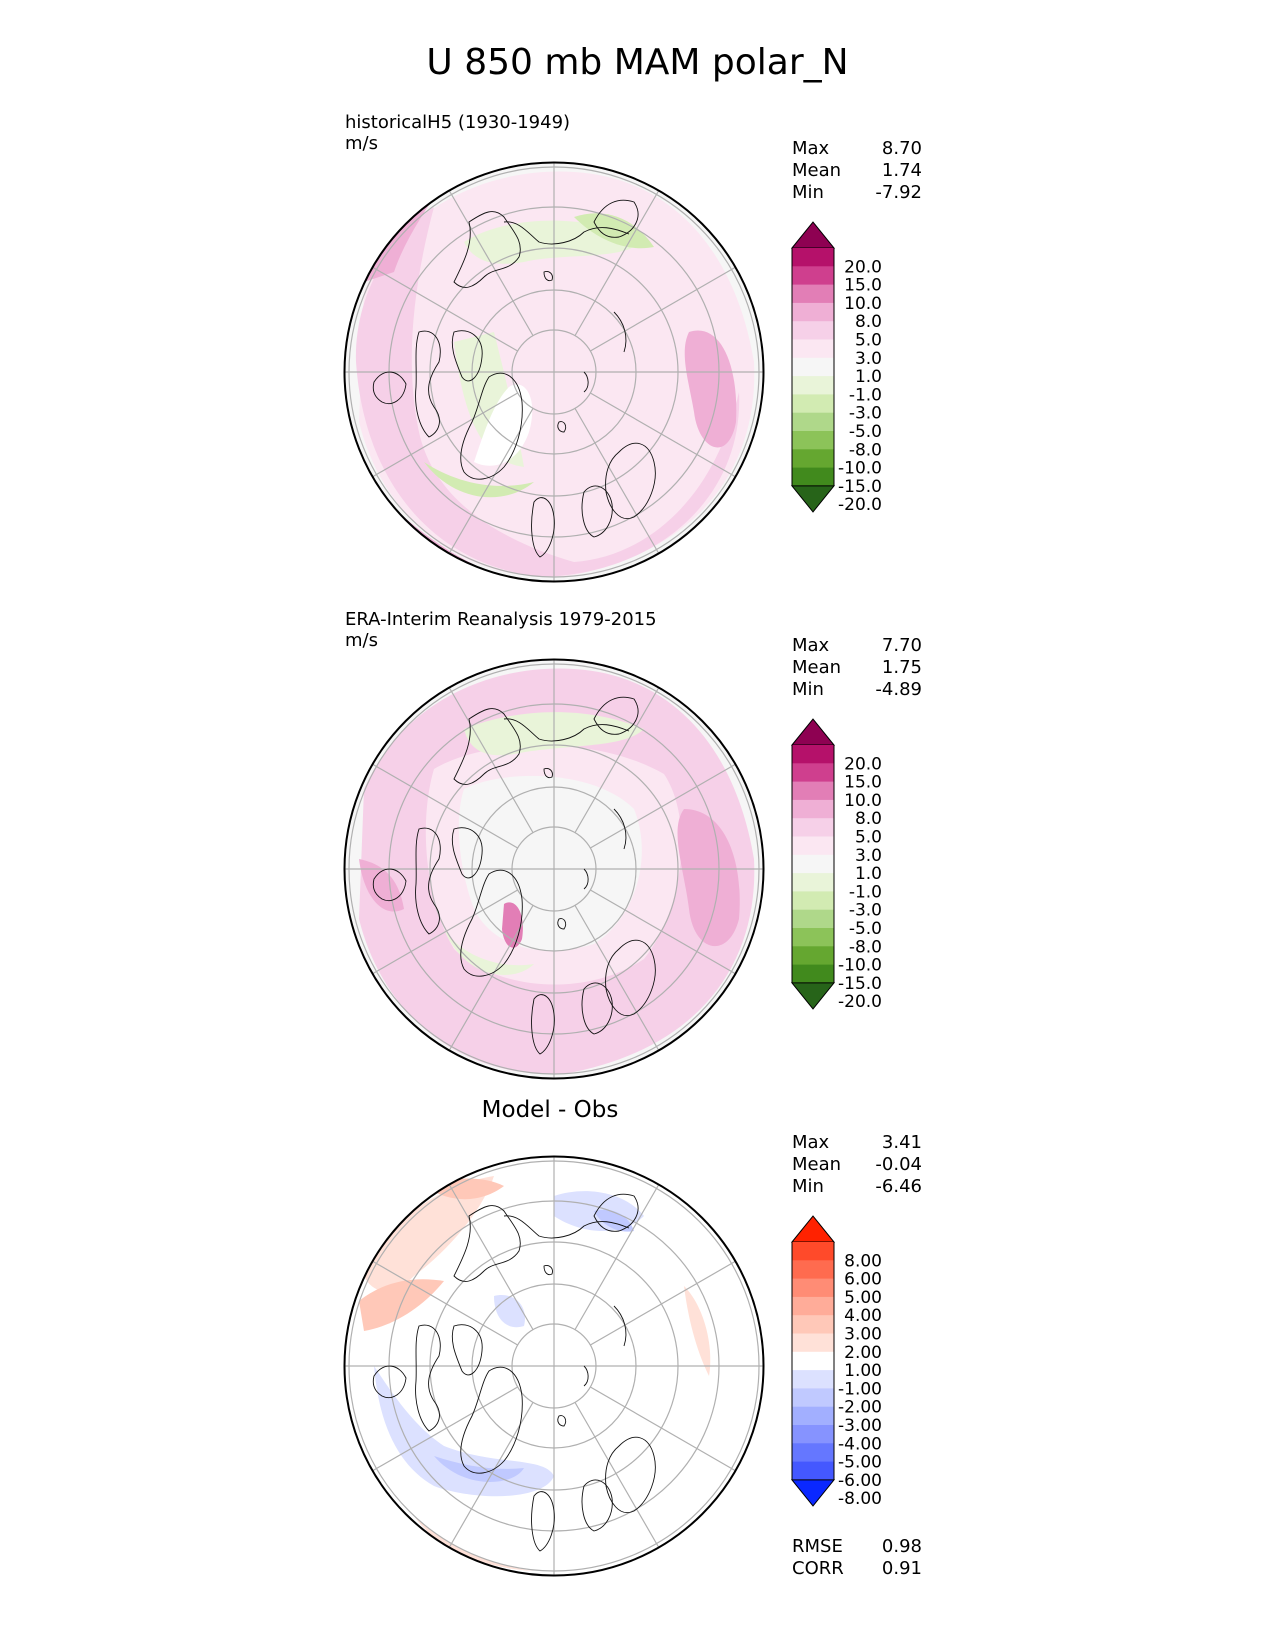  What do you see at coordinates (868, 874) in the screenshot?
I see `colorbar-tick-label: 1.0` at bounding box center [868, 874].